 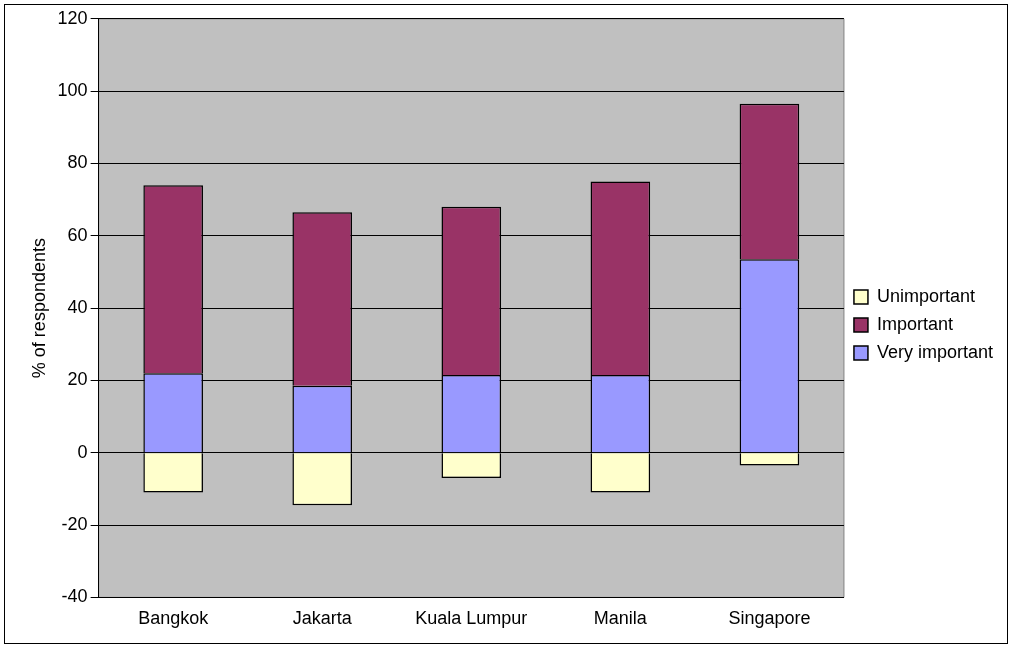 I want to click on y-tick-label: 80, so click(x=77, y=162).